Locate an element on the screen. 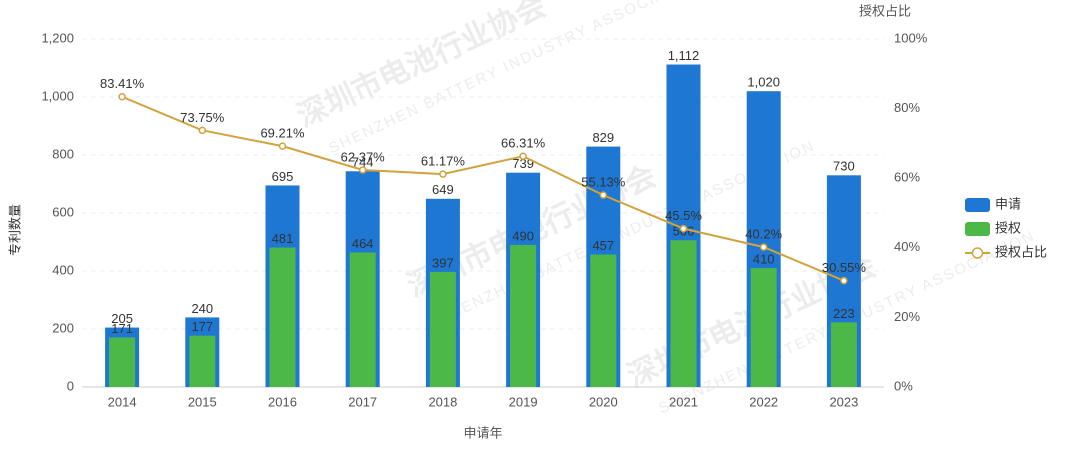 The height and width of the screenshot is (460, 1075). data-label: 55.13% is located at coordinates (603, 182).